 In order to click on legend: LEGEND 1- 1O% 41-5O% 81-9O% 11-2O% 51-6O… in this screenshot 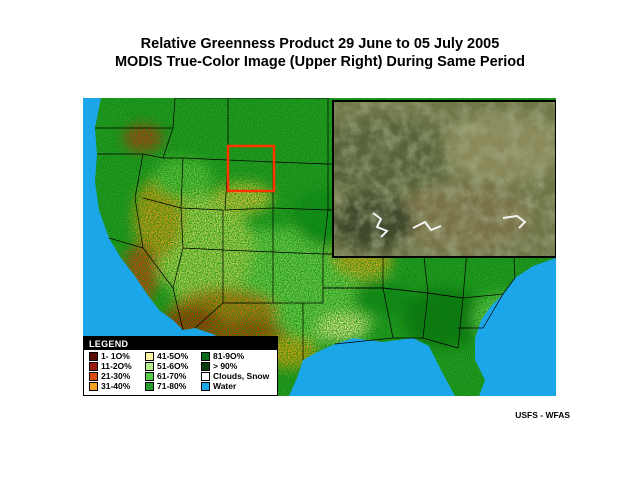, I will do `click(180, 366)`.